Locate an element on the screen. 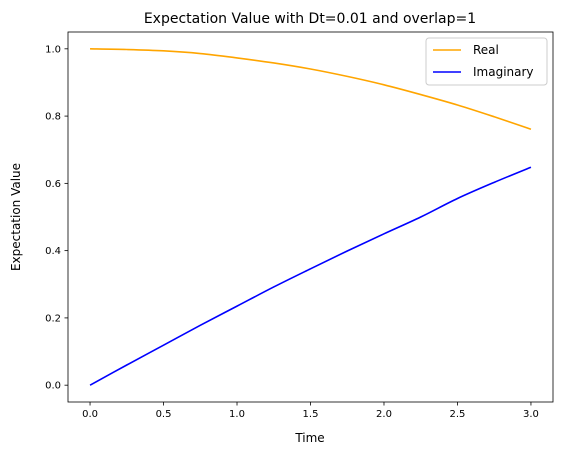 Image resolution: width=567 pixels, height=455 pixels. y-tick-label: 1.0 is located at coordinates (53, 49).